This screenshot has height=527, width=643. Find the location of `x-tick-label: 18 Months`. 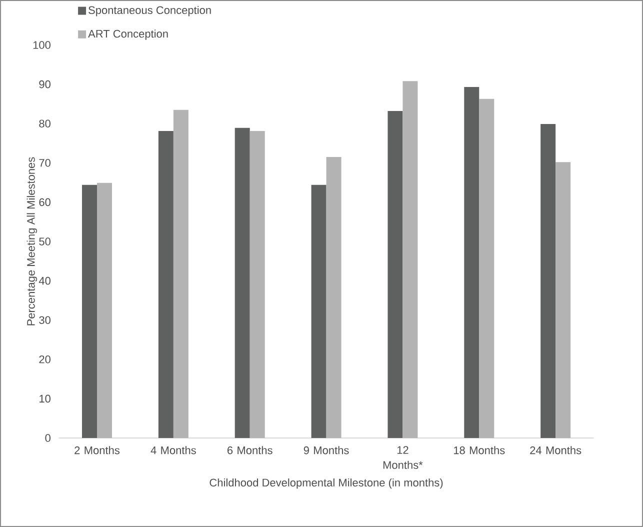

x-tick-label: 18 Months is located at coordinates (479, 450).